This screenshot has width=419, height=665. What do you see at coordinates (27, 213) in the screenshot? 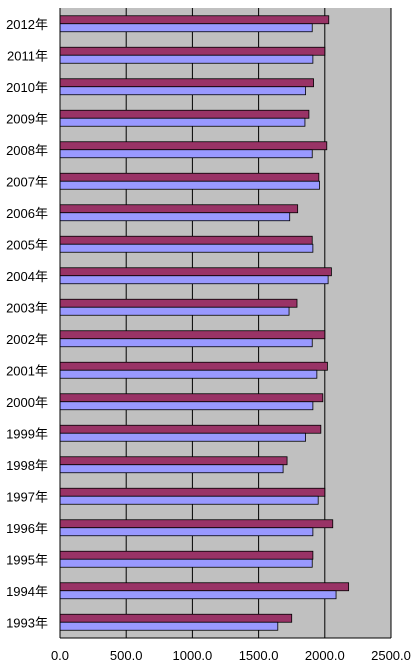
I see `y-tick-label: 2006年` at bounding box center [27, 213].